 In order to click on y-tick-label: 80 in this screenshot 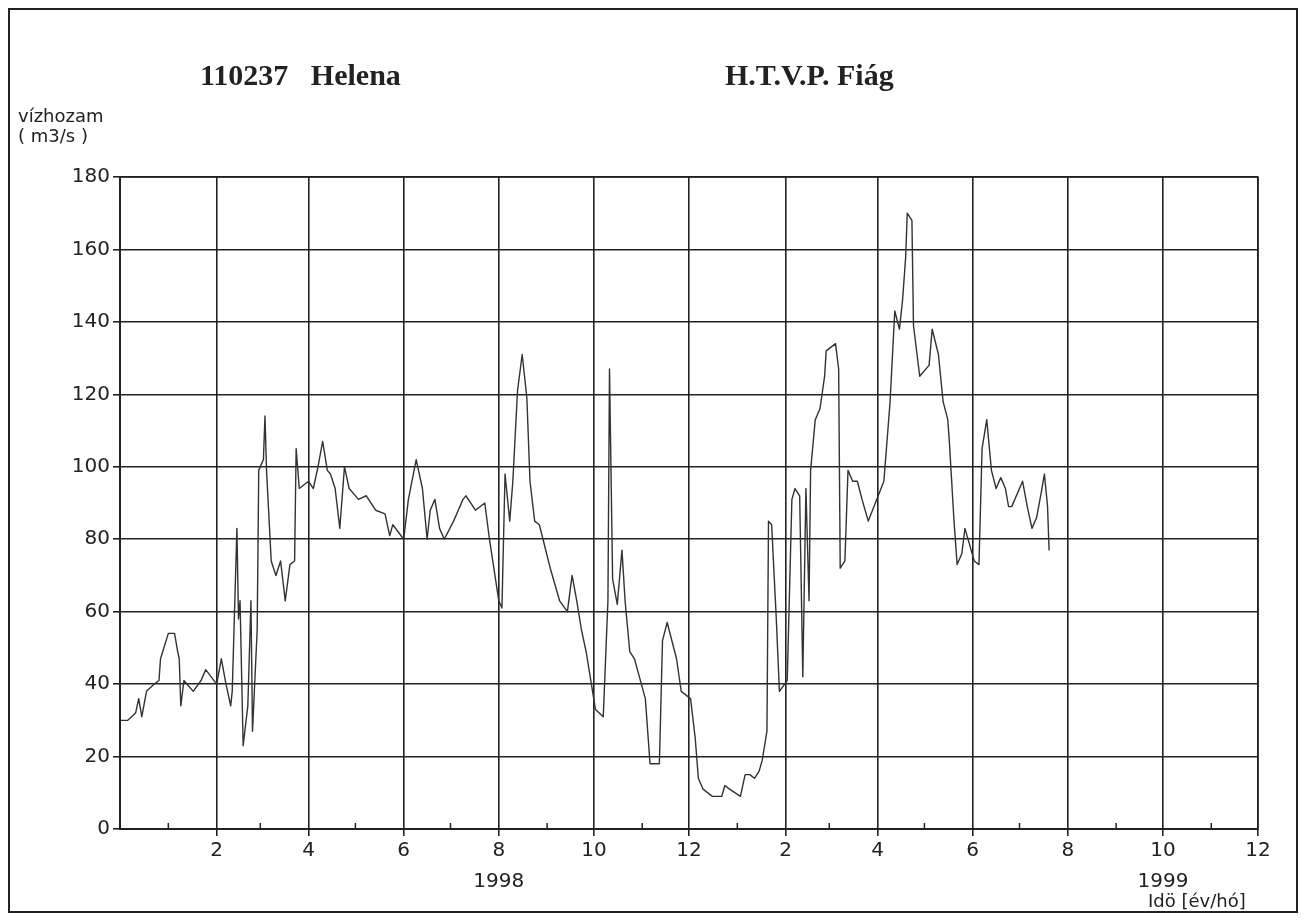, I will do `click(97, 537)`.